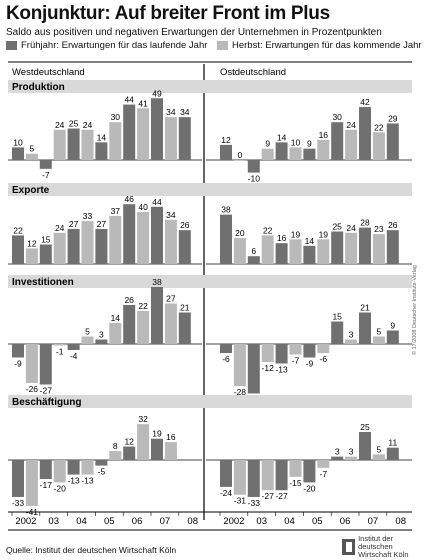 The image size is (425, 560). What do you see at coordinates (38, 87) in the screenshot?
I see `panel-title: Produktion` at bounding box center [38, 87].